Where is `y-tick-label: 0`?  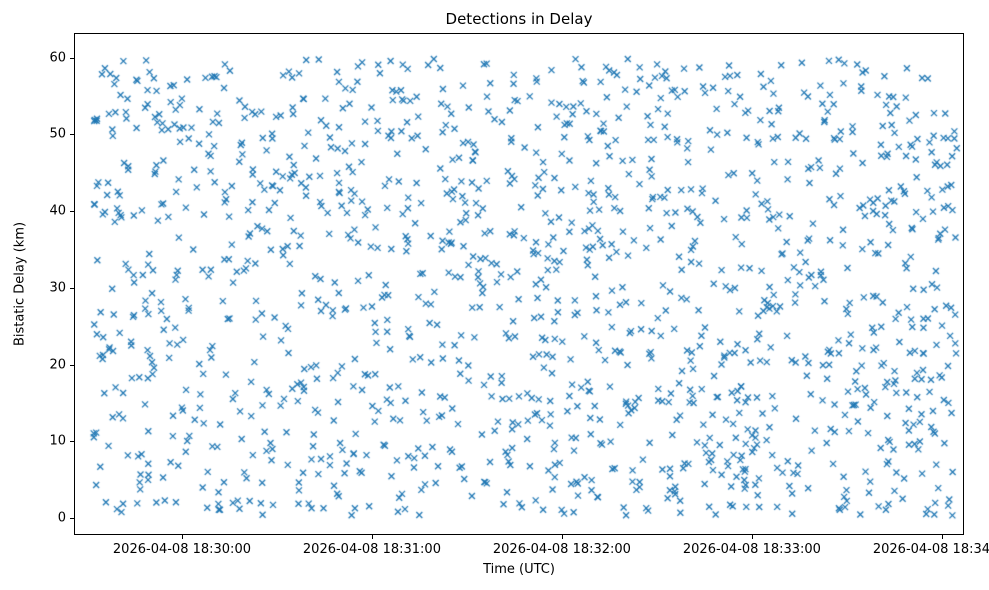 y-tick-label: 0 is located at coordinates (61, 518).